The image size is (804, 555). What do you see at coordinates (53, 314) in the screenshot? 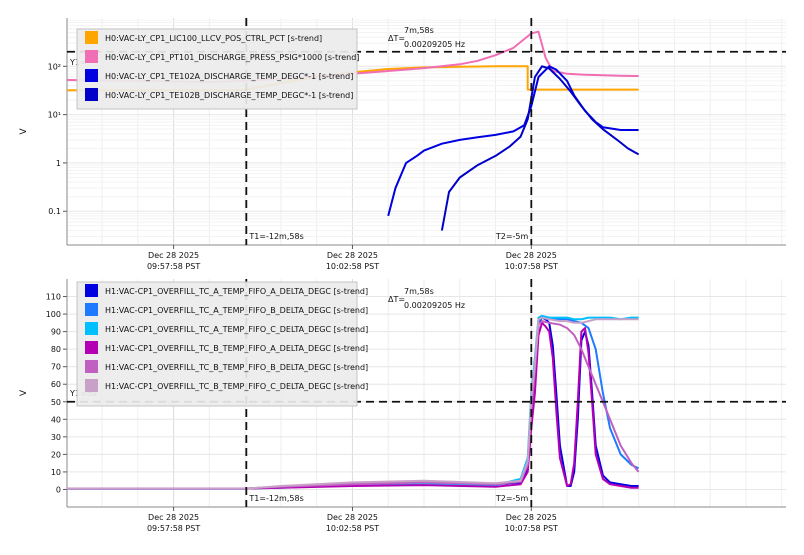
I see `y-tick-label: 100` at bounding box center [53, 314].